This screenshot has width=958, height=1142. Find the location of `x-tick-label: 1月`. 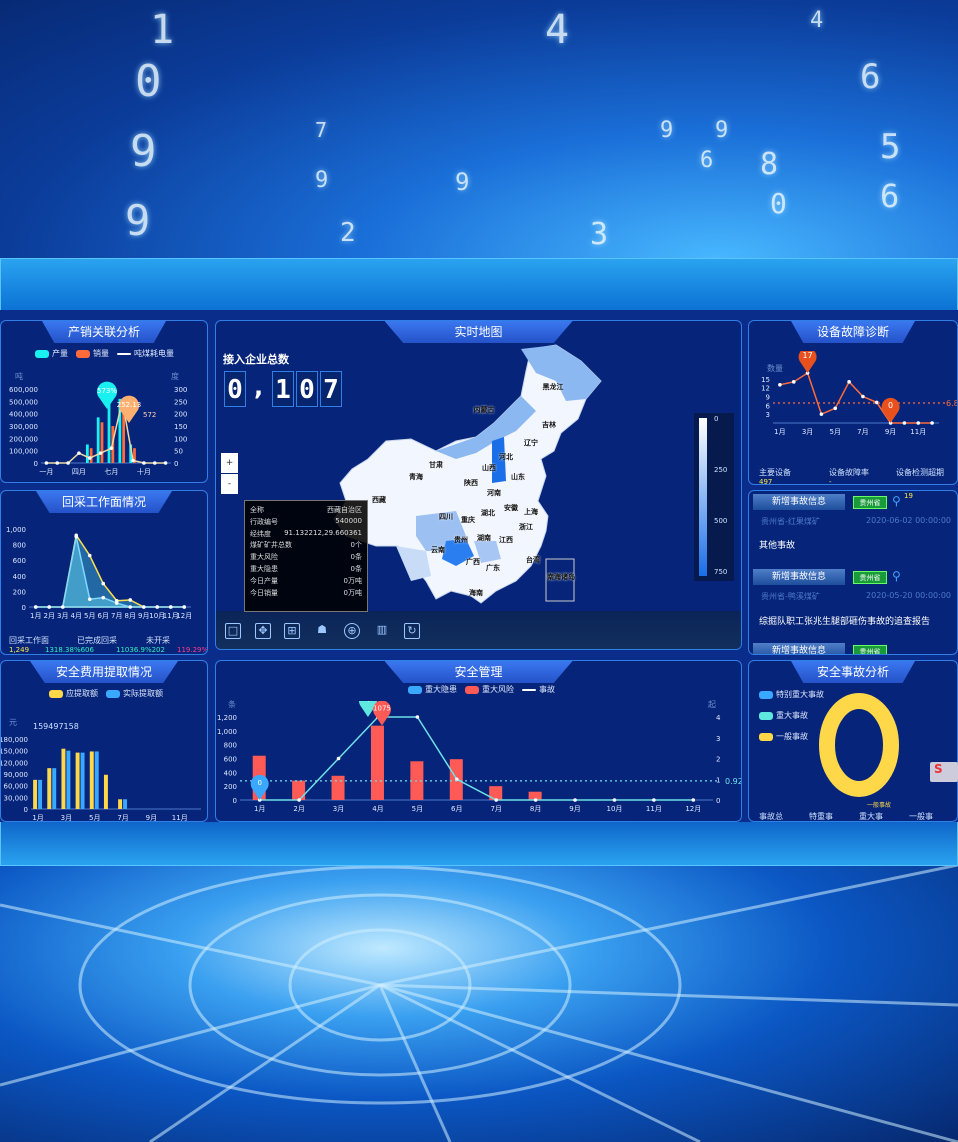

x-tick-label: 1月 is located at coordinates (35, 616).